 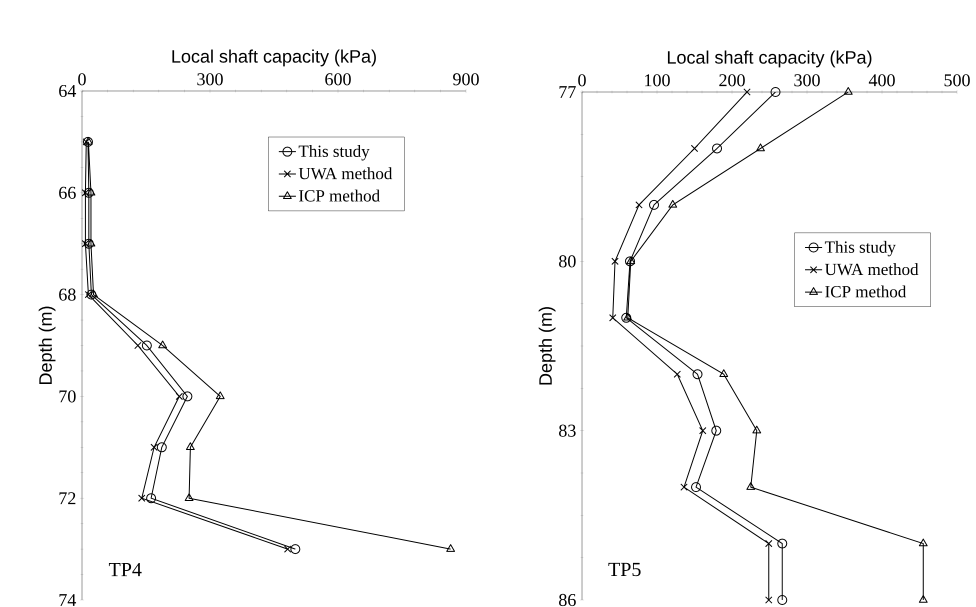 What do you see at coordinates (68, 498) in the screenshot?
I see `y-tick-label: 72` at bounding box center [68, 498].